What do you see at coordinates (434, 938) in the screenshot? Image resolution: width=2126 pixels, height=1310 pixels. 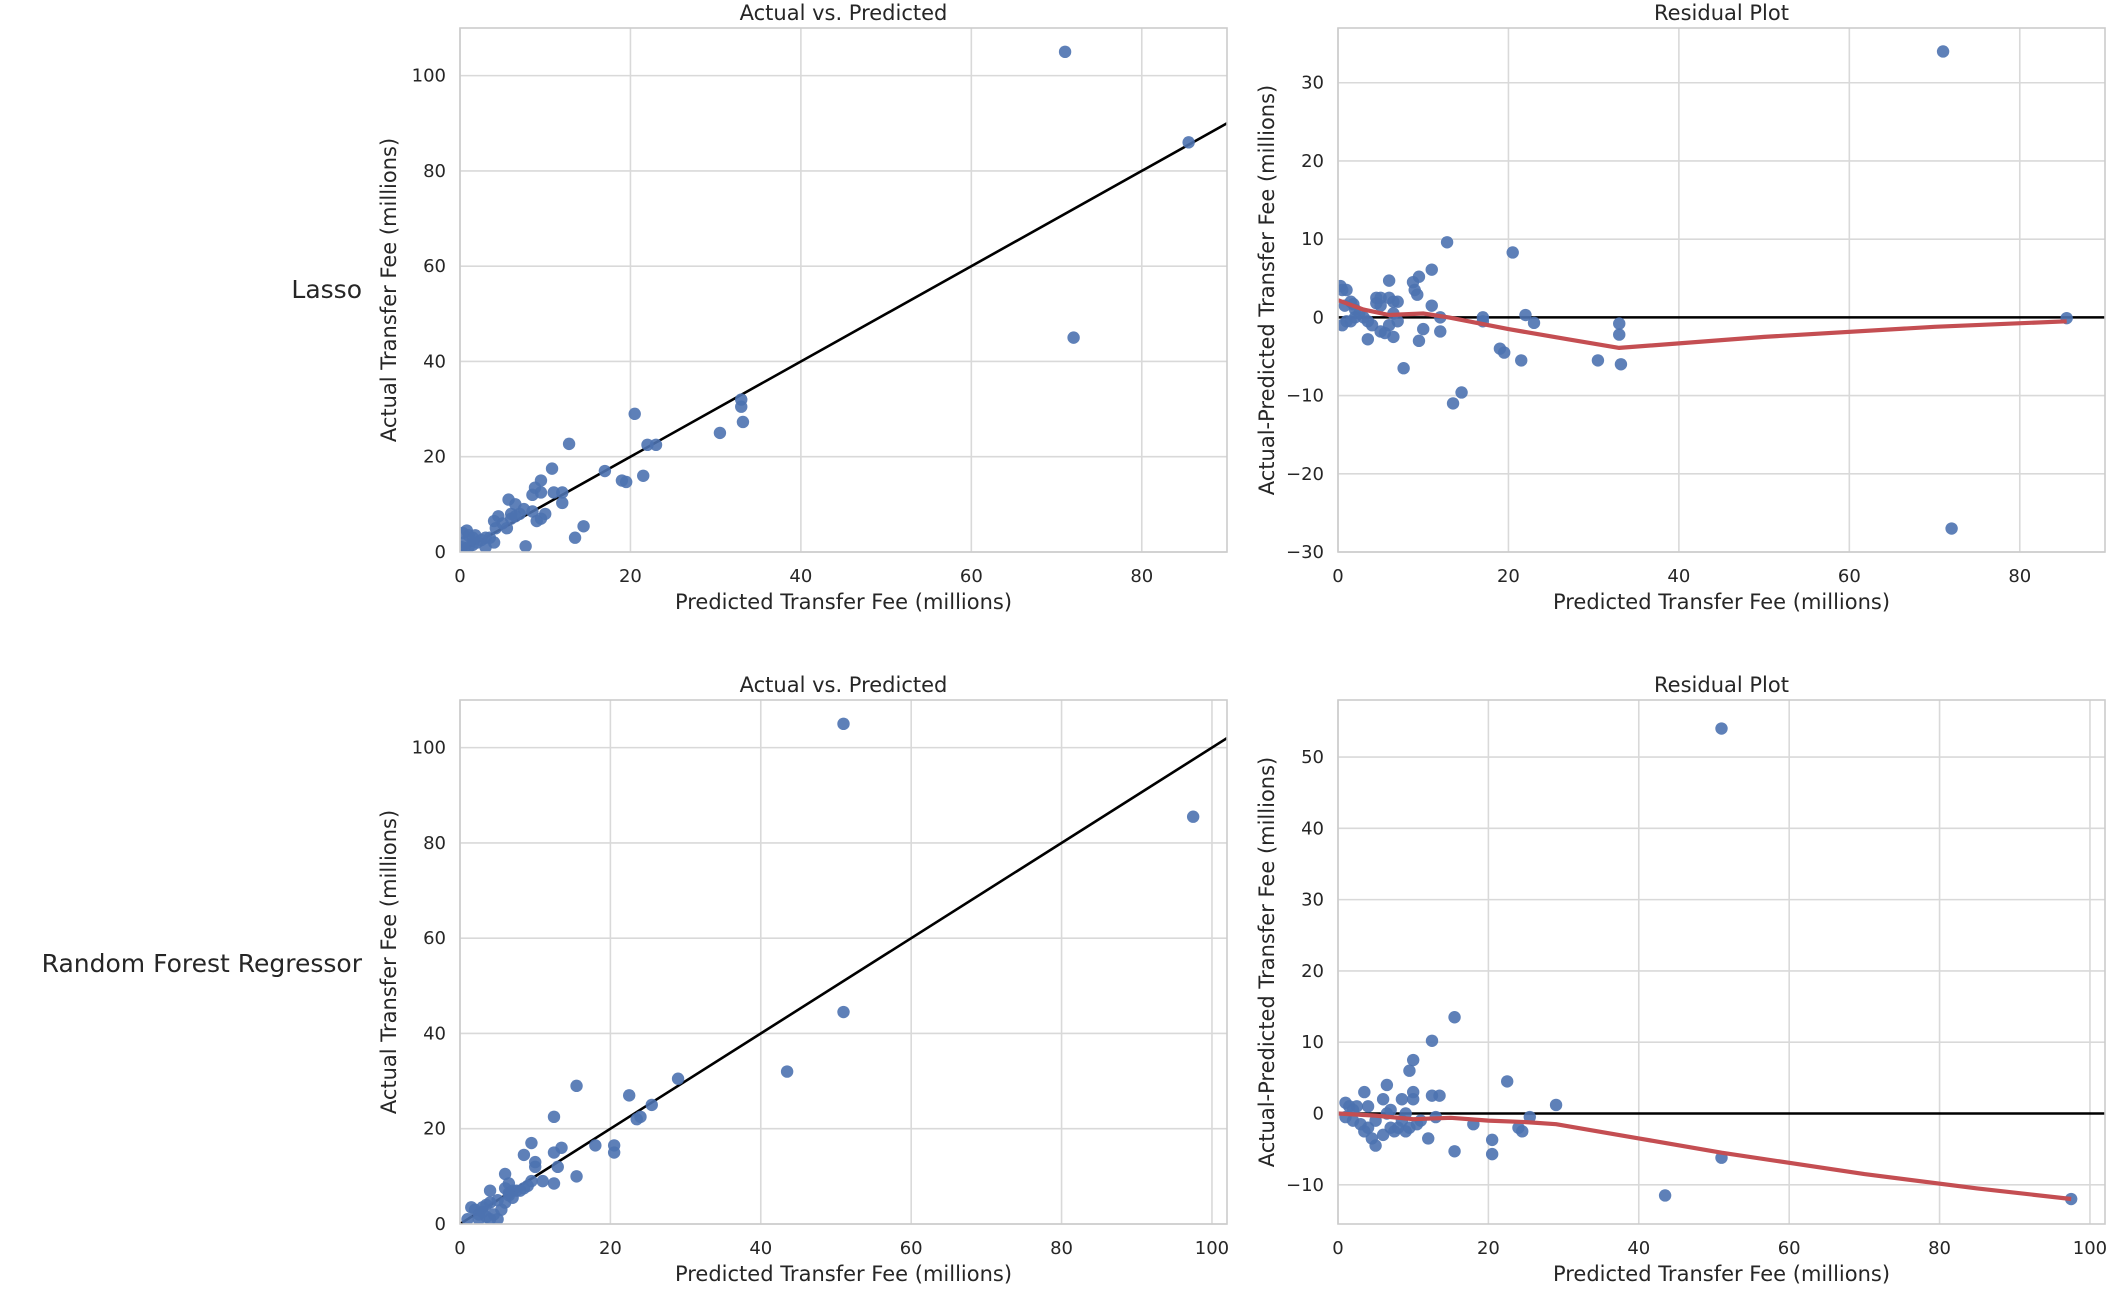 I see `rf-actual-vs-predicted-y-tick-label: 60` at bounding box center [434, 938].